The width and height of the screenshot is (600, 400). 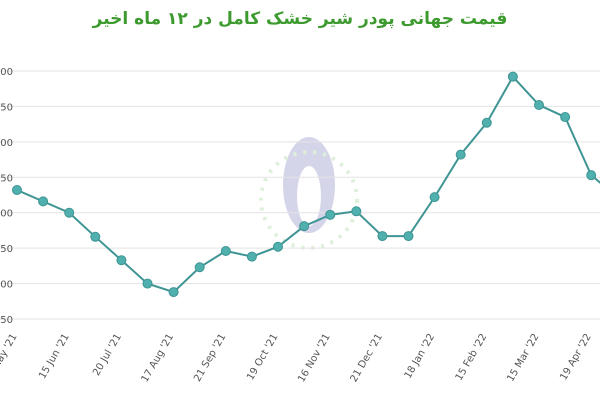 What do you see at coordinates (6, 72) in the screenshot?
I see `y-tick-label: 5,000` at bounding box center [6, 72].